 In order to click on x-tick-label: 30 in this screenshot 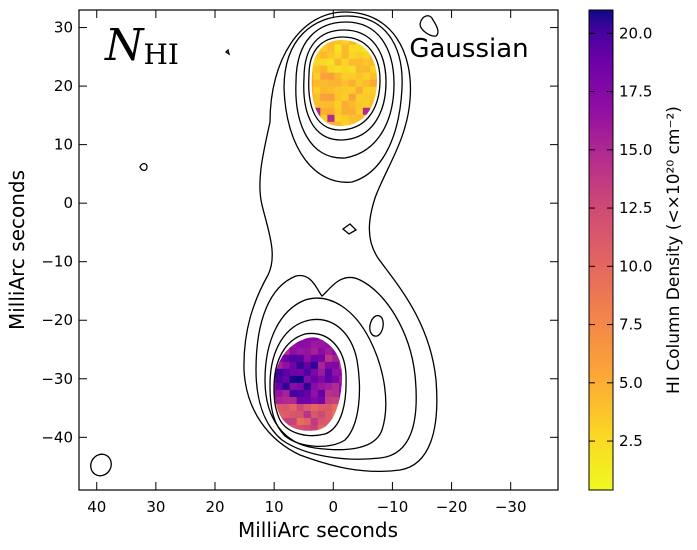, I will do `click(155, 507)`.